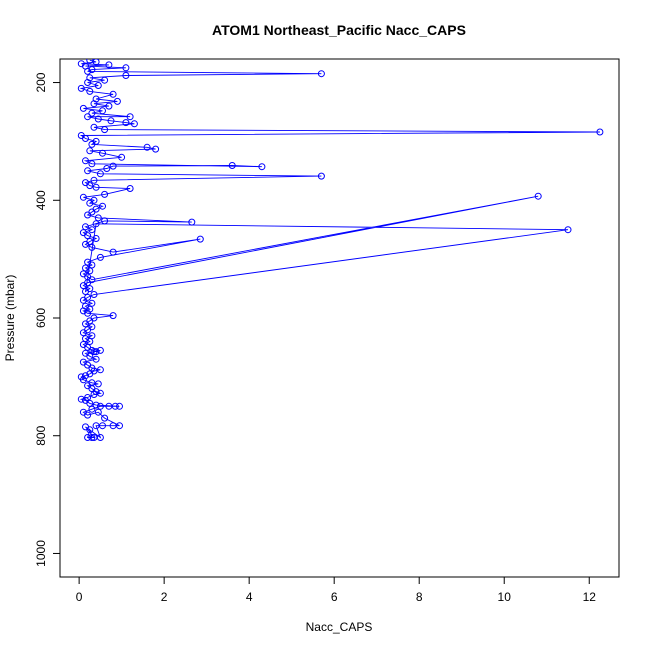  What do you see at coordinates (10, 318) in the screenshot?
I see `y-axis-label: Pressure (mbar)` at bounding box center [10, 318].